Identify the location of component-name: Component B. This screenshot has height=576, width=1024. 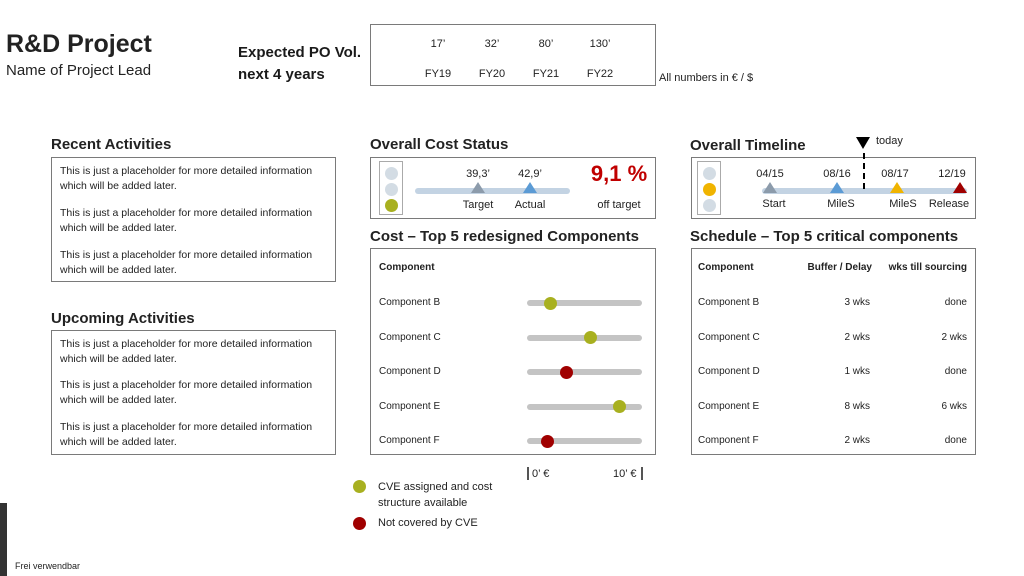
(410, 302).